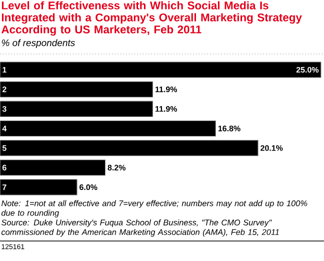 The width and height of the screenshot is (324, 261). Describe the element at coordinates (271, 148) in the screenshot. I see `data-label: 20.1%` at that location.